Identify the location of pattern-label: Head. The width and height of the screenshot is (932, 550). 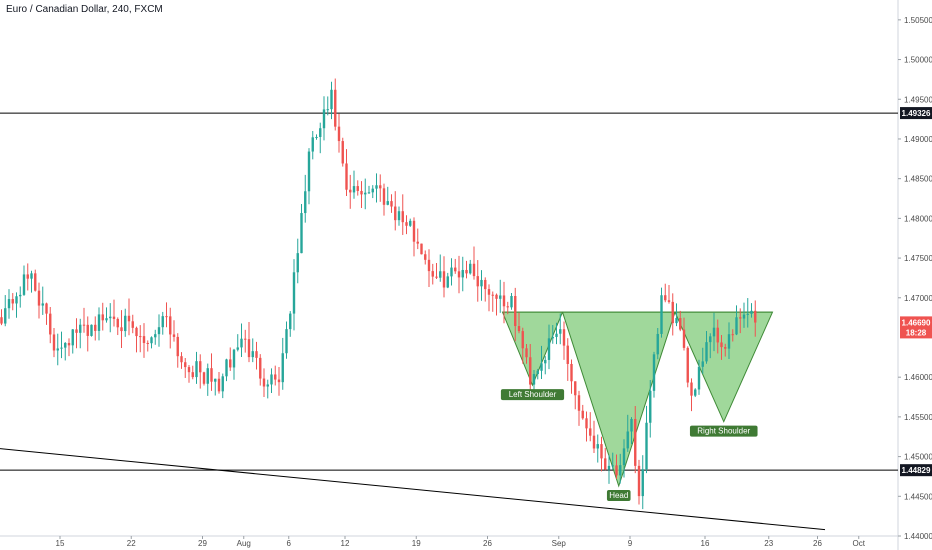
(618, 495).